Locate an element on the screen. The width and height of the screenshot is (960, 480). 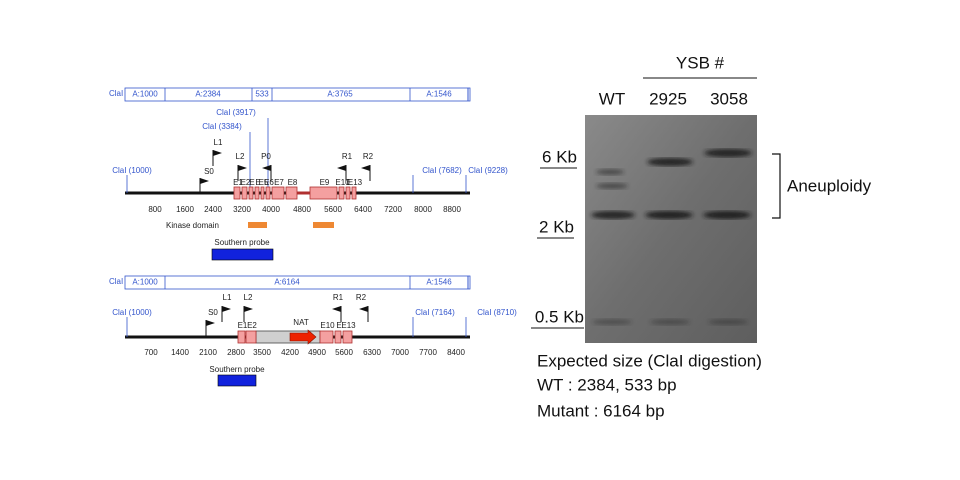
fragment-bar is located at coordinates (297, 282).